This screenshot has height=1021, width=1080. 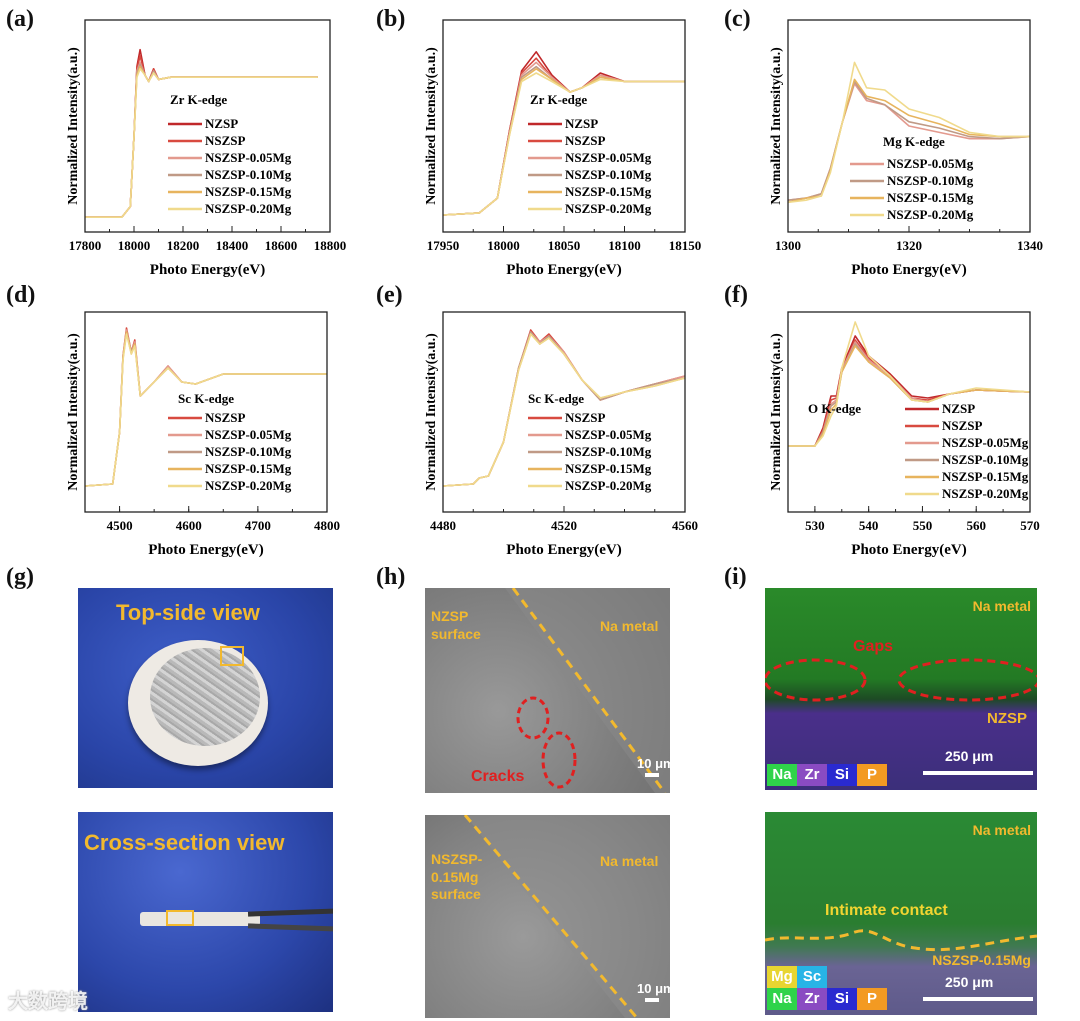 I want to click on photo-caption: Top-side view, so click(x=188, y=612).